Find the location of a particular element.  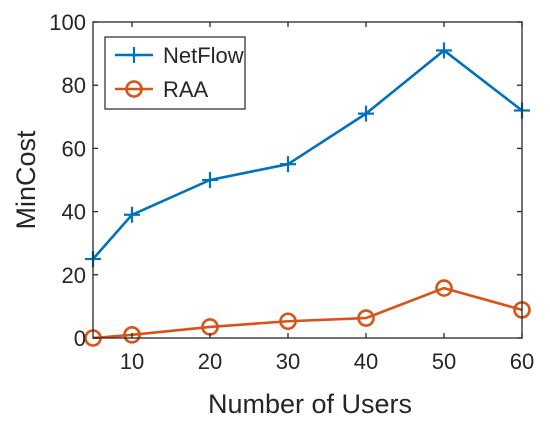

legend: NetFlow RAA is located at coordinates (175, 73).